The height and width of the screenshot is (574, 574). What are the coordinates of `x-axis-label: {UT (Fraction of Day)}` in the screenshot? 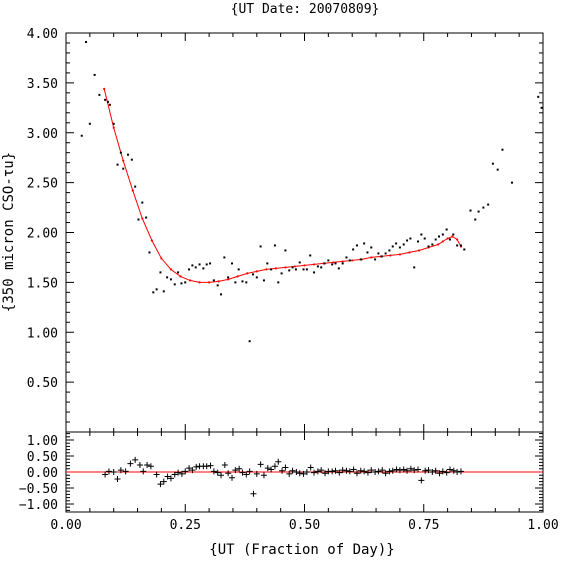 It's located at (301, 550).